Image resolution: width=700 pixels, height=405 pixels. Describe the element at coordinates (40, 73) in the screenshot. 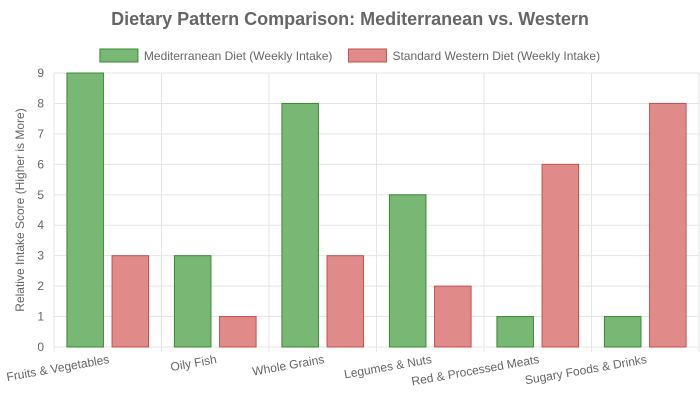

I see `y-tick-label: 9` at that location.